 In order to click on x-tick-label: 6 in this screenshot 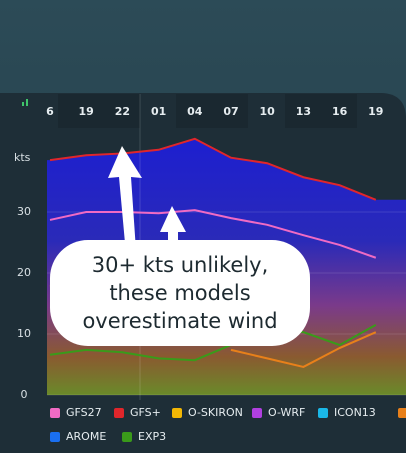, I will do `click(50, 111)`.